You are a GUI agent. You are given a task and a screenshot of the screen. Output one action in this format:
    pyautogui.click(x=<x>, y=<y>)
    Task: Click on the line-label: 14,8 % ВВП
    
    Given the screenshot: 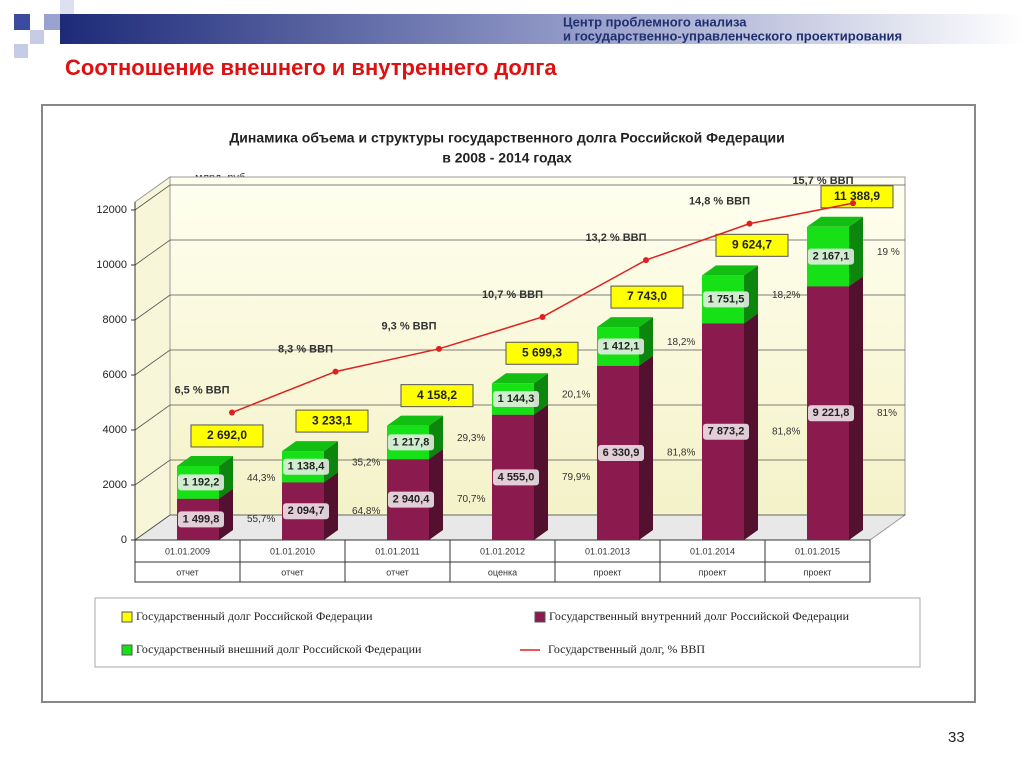 What is the action you would take?
    pyautogui.click(x=719, y=202)
    